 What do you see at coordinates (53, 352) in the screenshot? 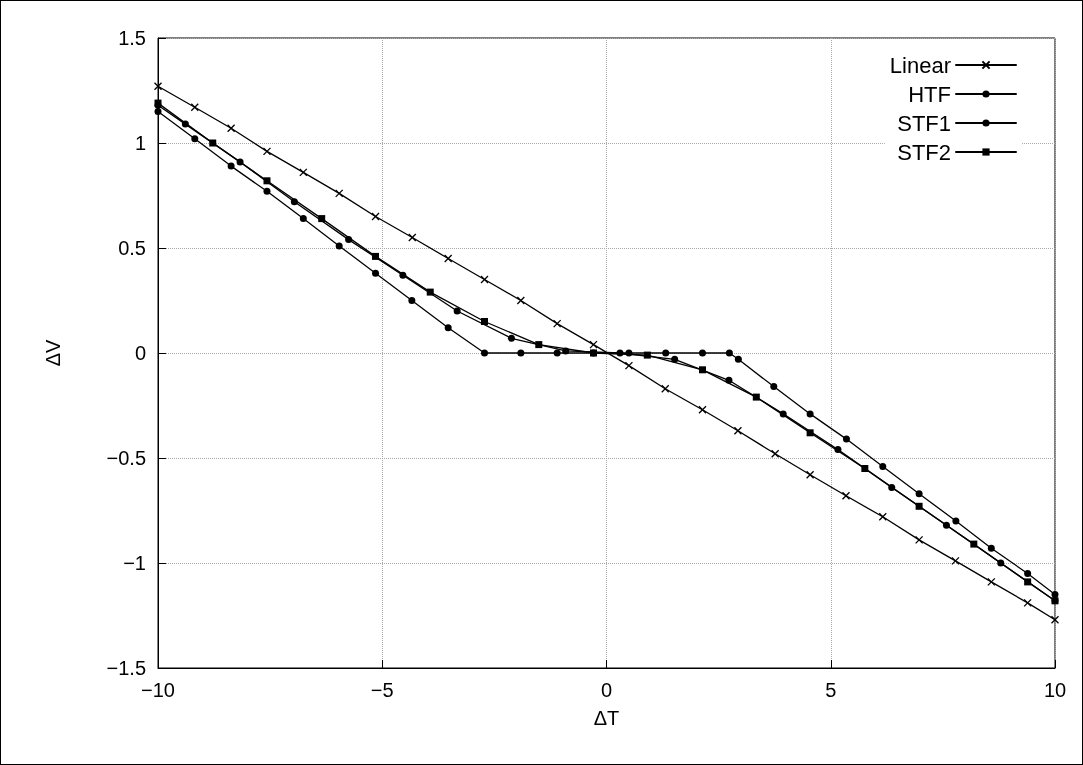
I see `y-axis-title: ΔV` at bounding box center [53, 352].